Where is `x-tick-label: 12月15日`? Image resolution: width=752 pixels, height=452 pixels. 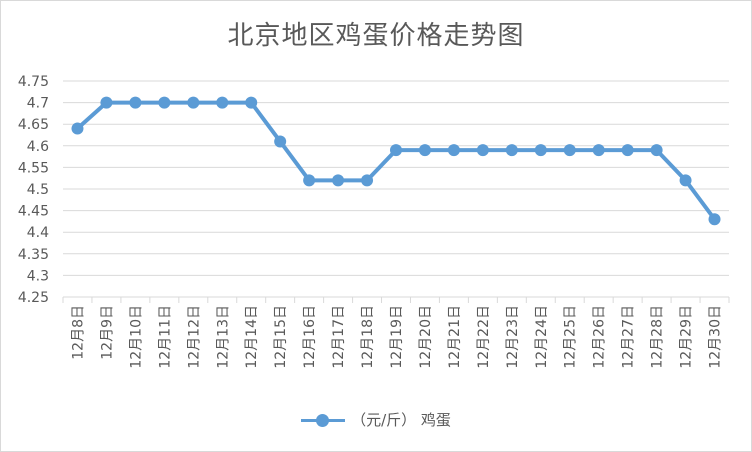
x-tick-label: 12月15日 is located at coordinates (281, 337).